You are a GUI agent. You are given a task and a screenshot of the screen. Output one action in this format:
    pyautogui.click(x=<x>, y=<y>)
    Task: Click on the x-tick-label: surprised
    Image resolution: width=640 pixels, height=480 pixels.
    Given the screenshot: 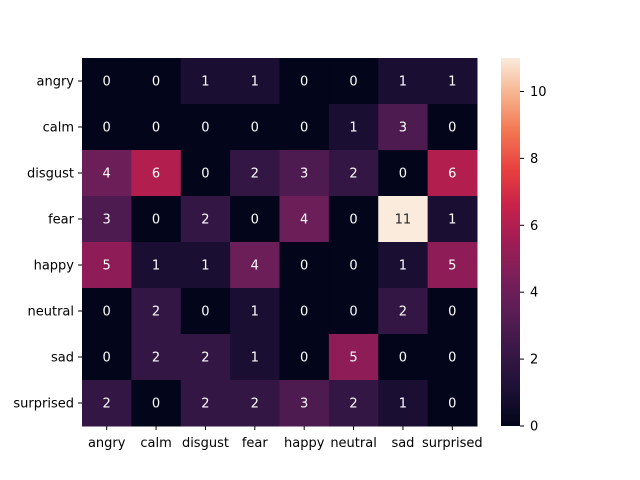 What is the action you would take?
    pyautogui.click(x=452, y=443)
    